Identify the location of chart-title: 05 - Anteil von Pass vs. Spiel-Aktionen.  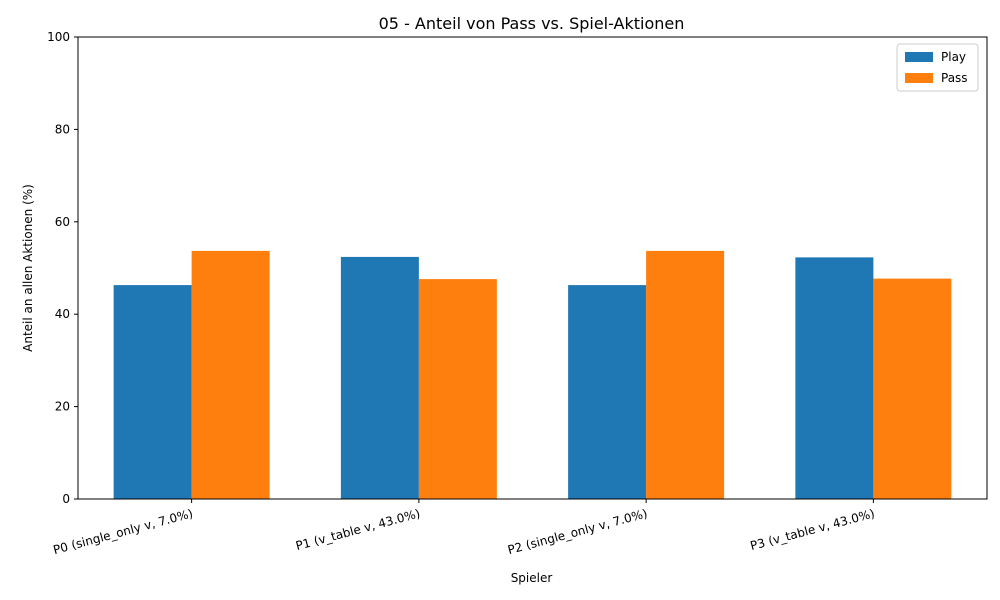
(532, 23).